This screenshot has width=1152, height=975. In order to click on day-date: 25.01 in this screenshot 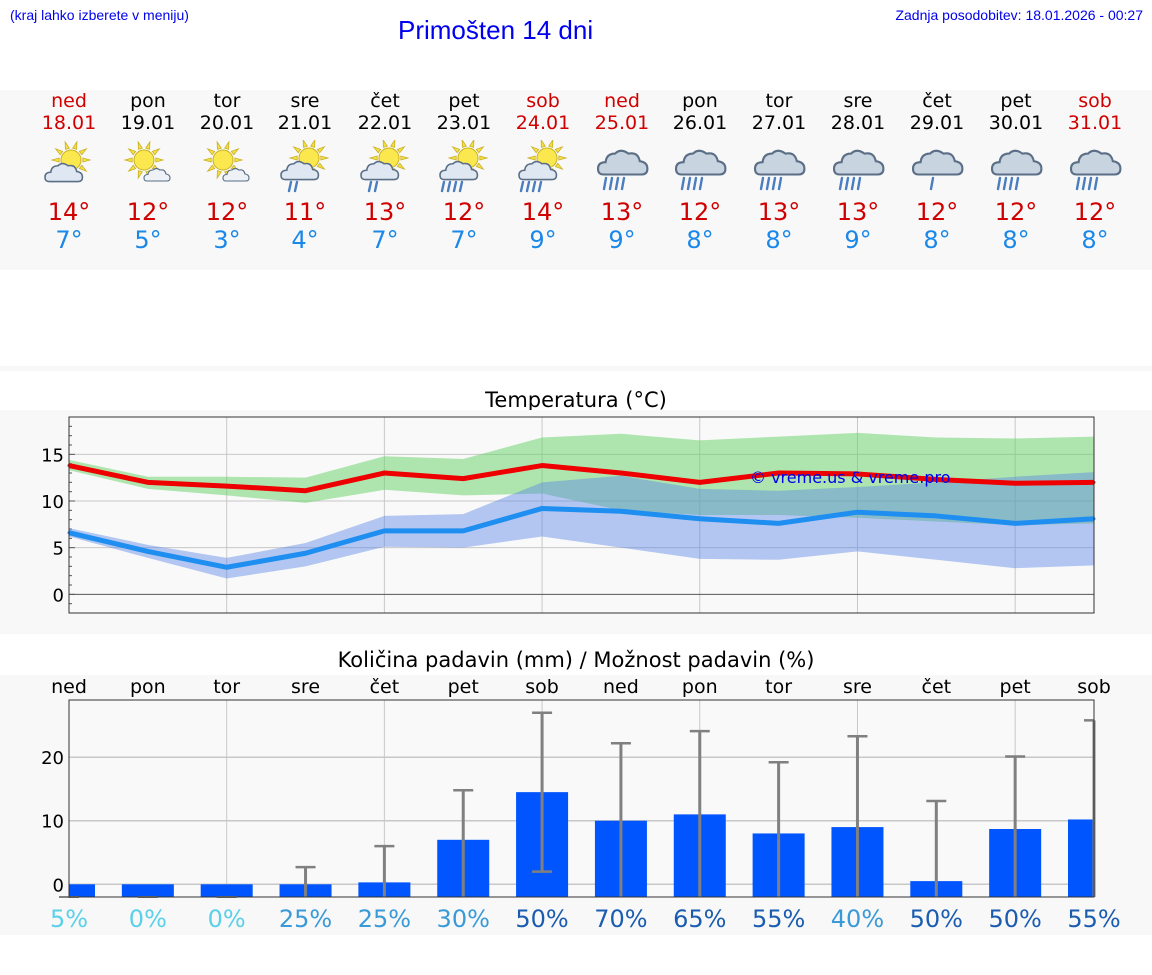, I will do `click(622, 123)`.